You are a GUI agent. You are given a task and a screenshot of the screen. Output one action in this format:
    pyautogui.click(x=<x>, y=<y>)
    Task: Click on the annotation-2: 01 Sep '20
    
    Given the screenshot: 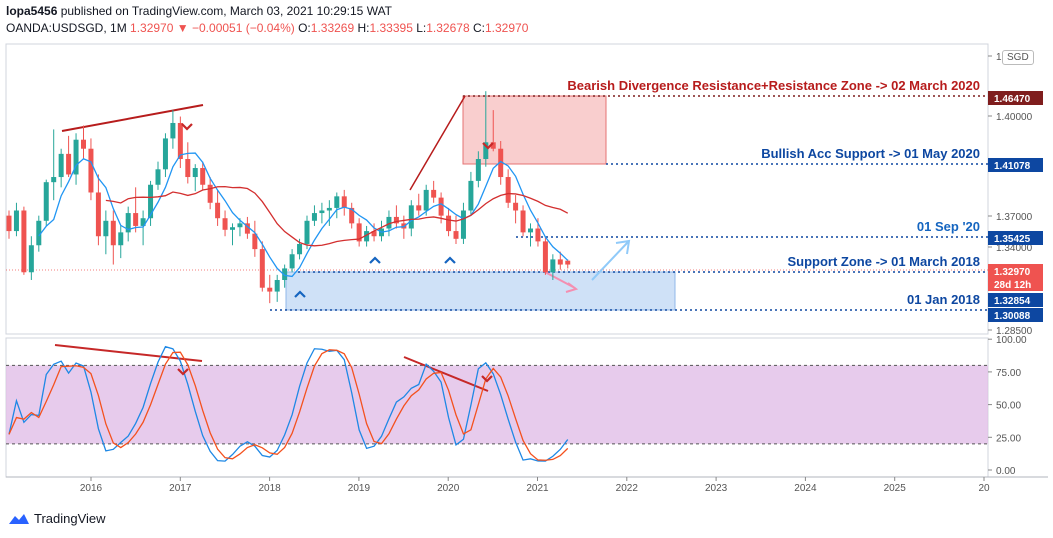 What is the action you would take?
    pyautogui.click(x=948, y=226)
    